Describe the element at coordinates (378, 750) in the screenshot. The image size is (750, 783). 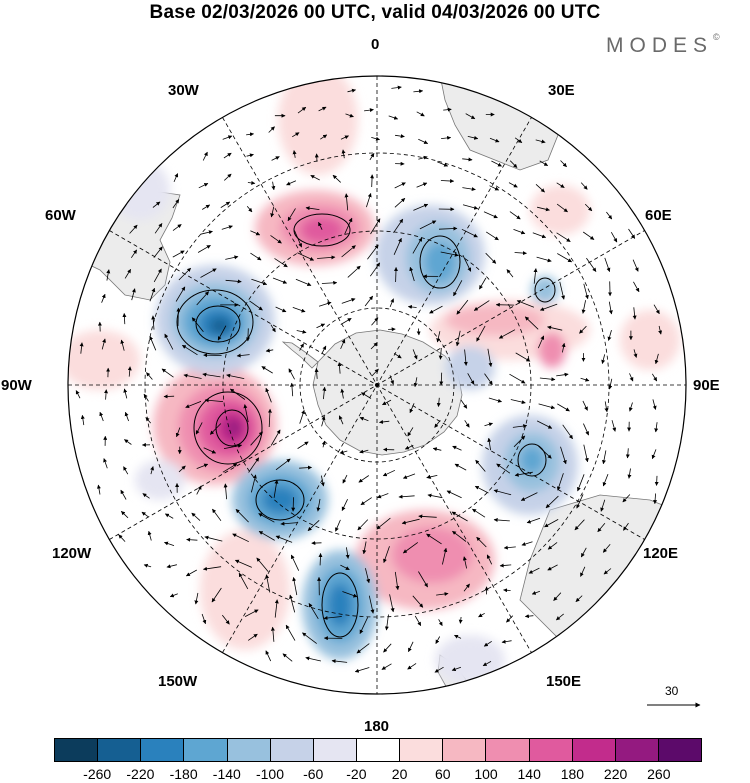
I see `colorbar` at that location.